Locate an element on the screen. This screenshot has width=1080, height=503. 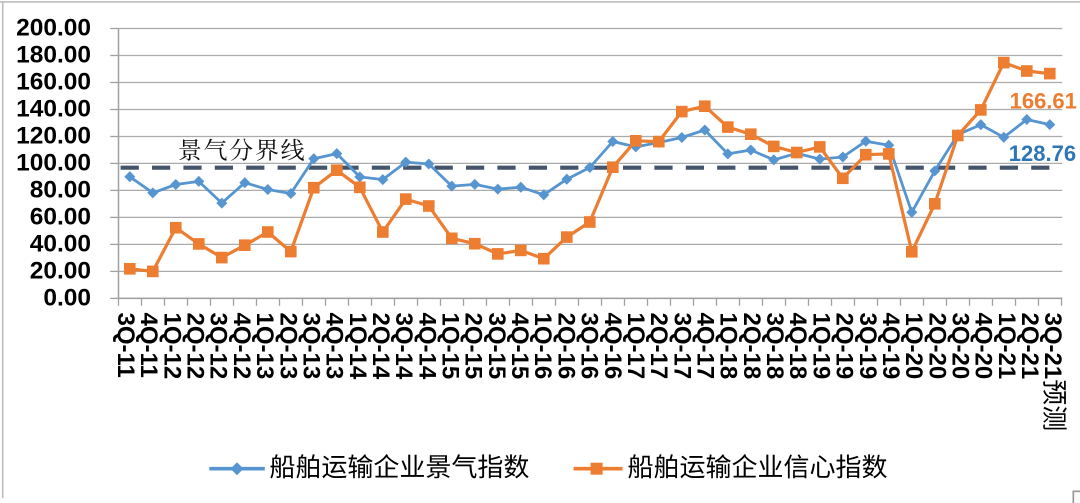
svg-text: 4Q-14 is located at coordinates (426, 346).